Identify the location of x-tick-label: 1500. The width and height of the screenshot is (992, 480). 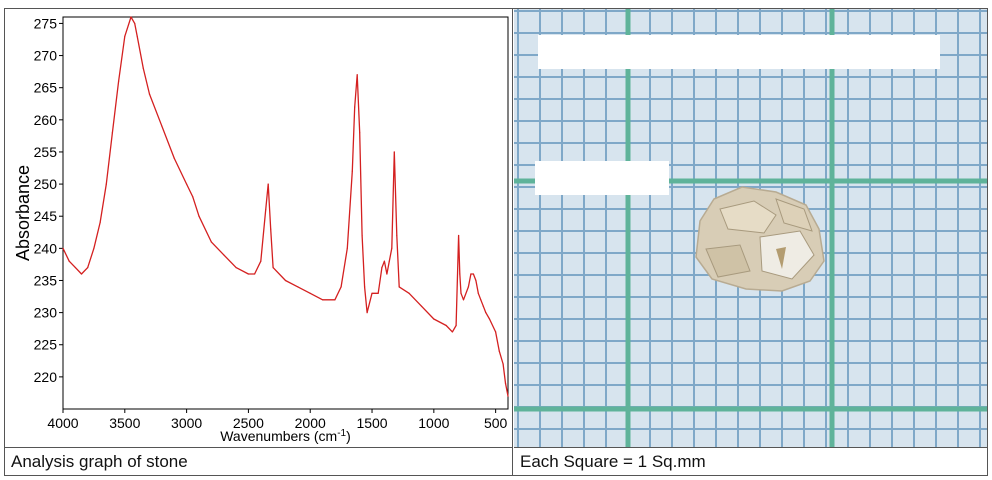
(371, 423).